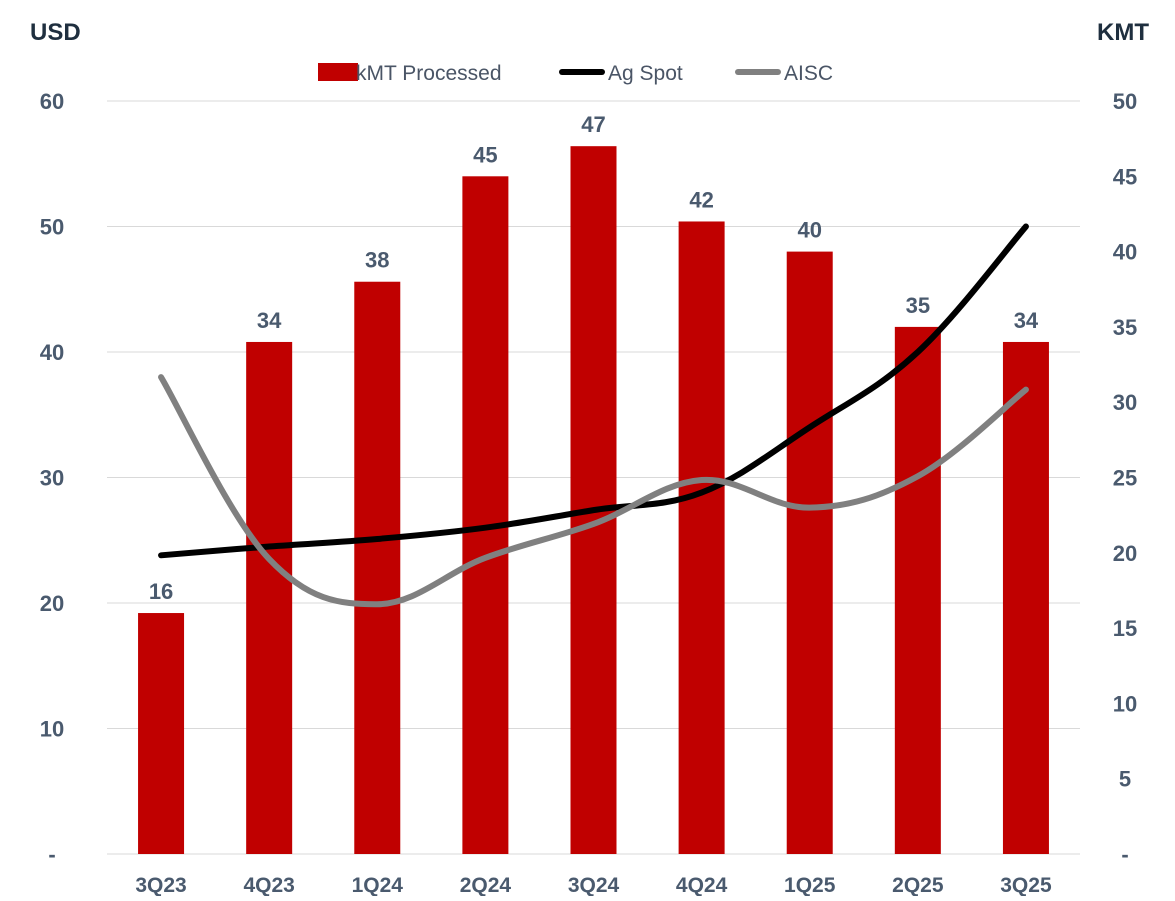 Image resolution: width=1175 pixels, height=901 pixels. Describe the element at coordinates (1125, 628) in the screenshot. I see `right-tick-label: 15` at that location.